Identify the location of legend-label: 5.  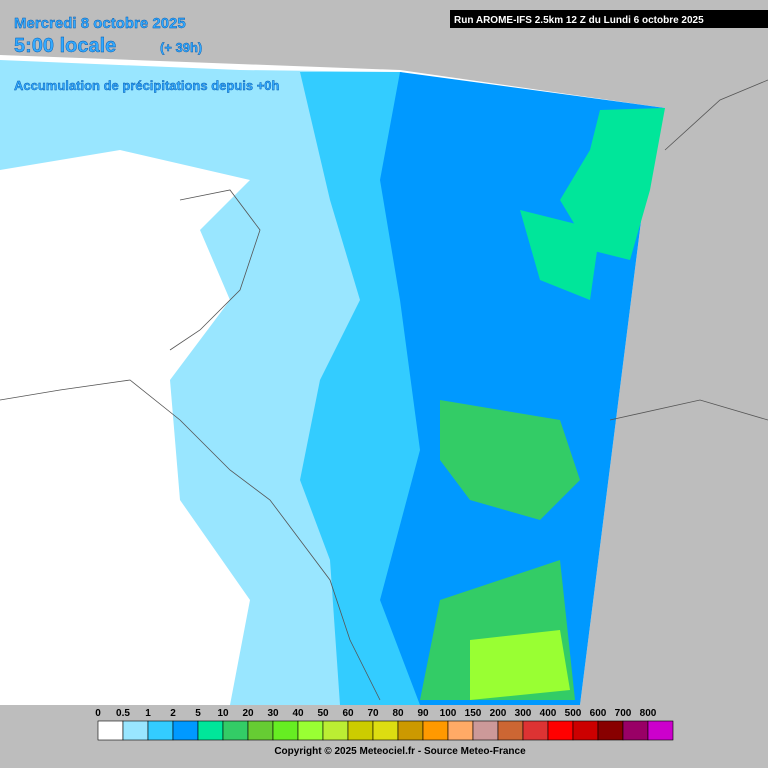
(198, 713).